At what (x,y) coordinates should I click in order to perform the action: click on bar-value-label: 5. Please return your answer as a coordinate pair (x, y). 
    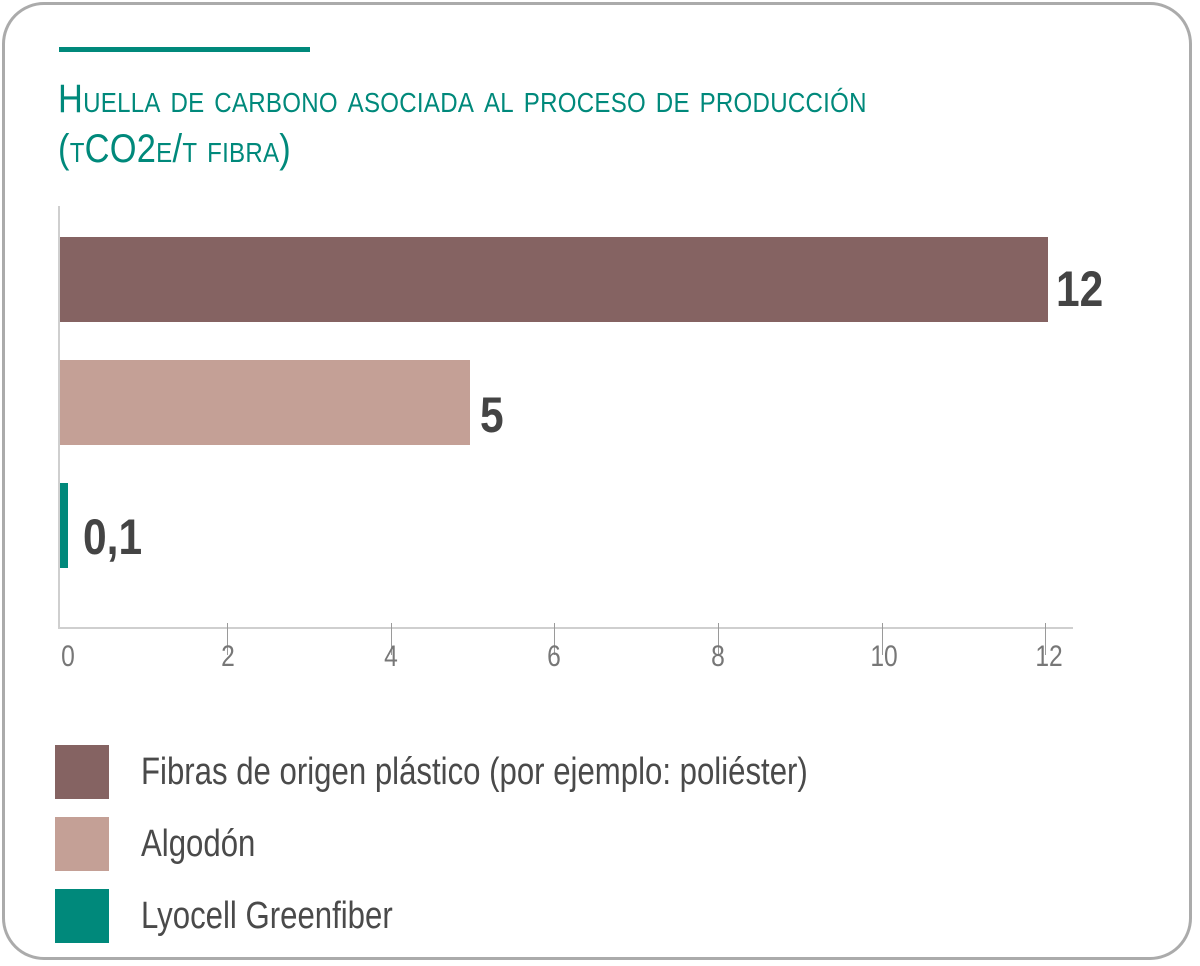
    Looking at the image, I should click on (492, 415).